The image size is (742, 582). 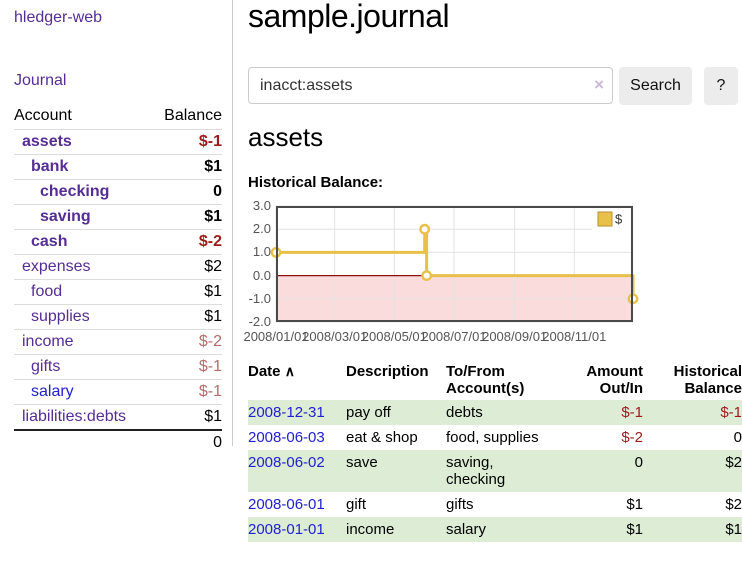 What do you see at coordinates (495, 504) in the screenshot?
I see `transaction-row: 2008-06-01 gift gifts $1 $2` at bounding box center [495, 504].